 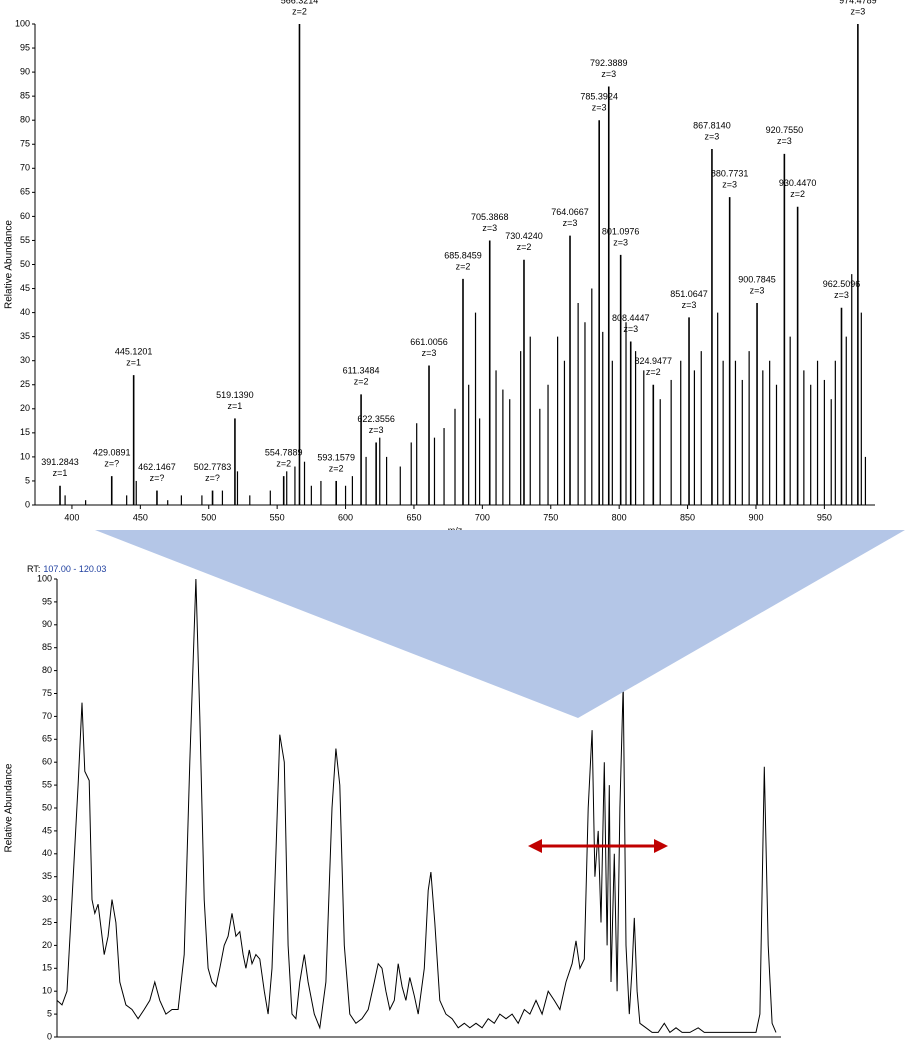 I want to click on peak-mz-label: 730.4240, so click(x=524, y=236).